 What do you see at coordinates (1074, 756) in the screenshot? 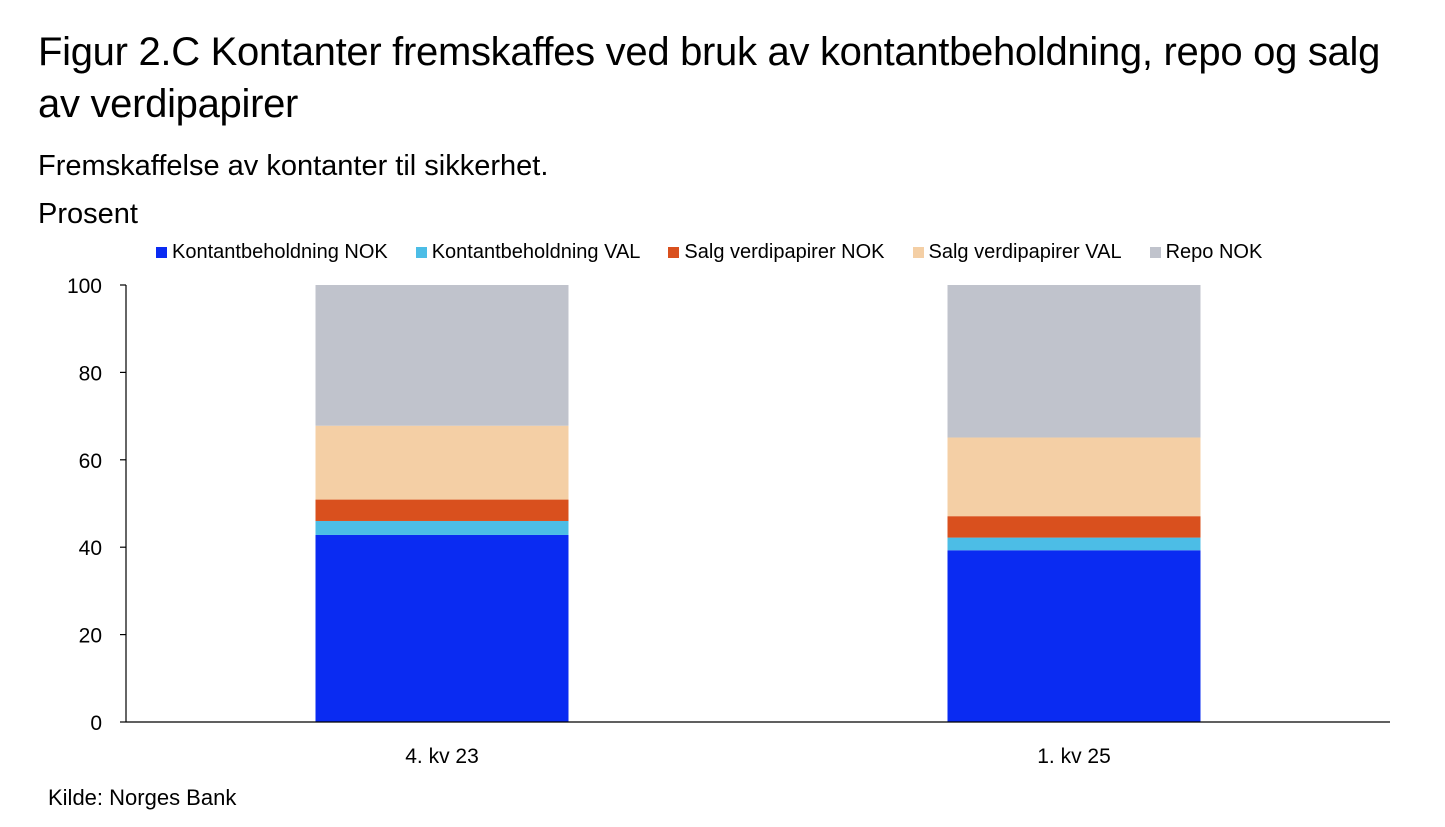
I see `x-tick-label: 1. kv 25` at bounding box center [1074, 756].